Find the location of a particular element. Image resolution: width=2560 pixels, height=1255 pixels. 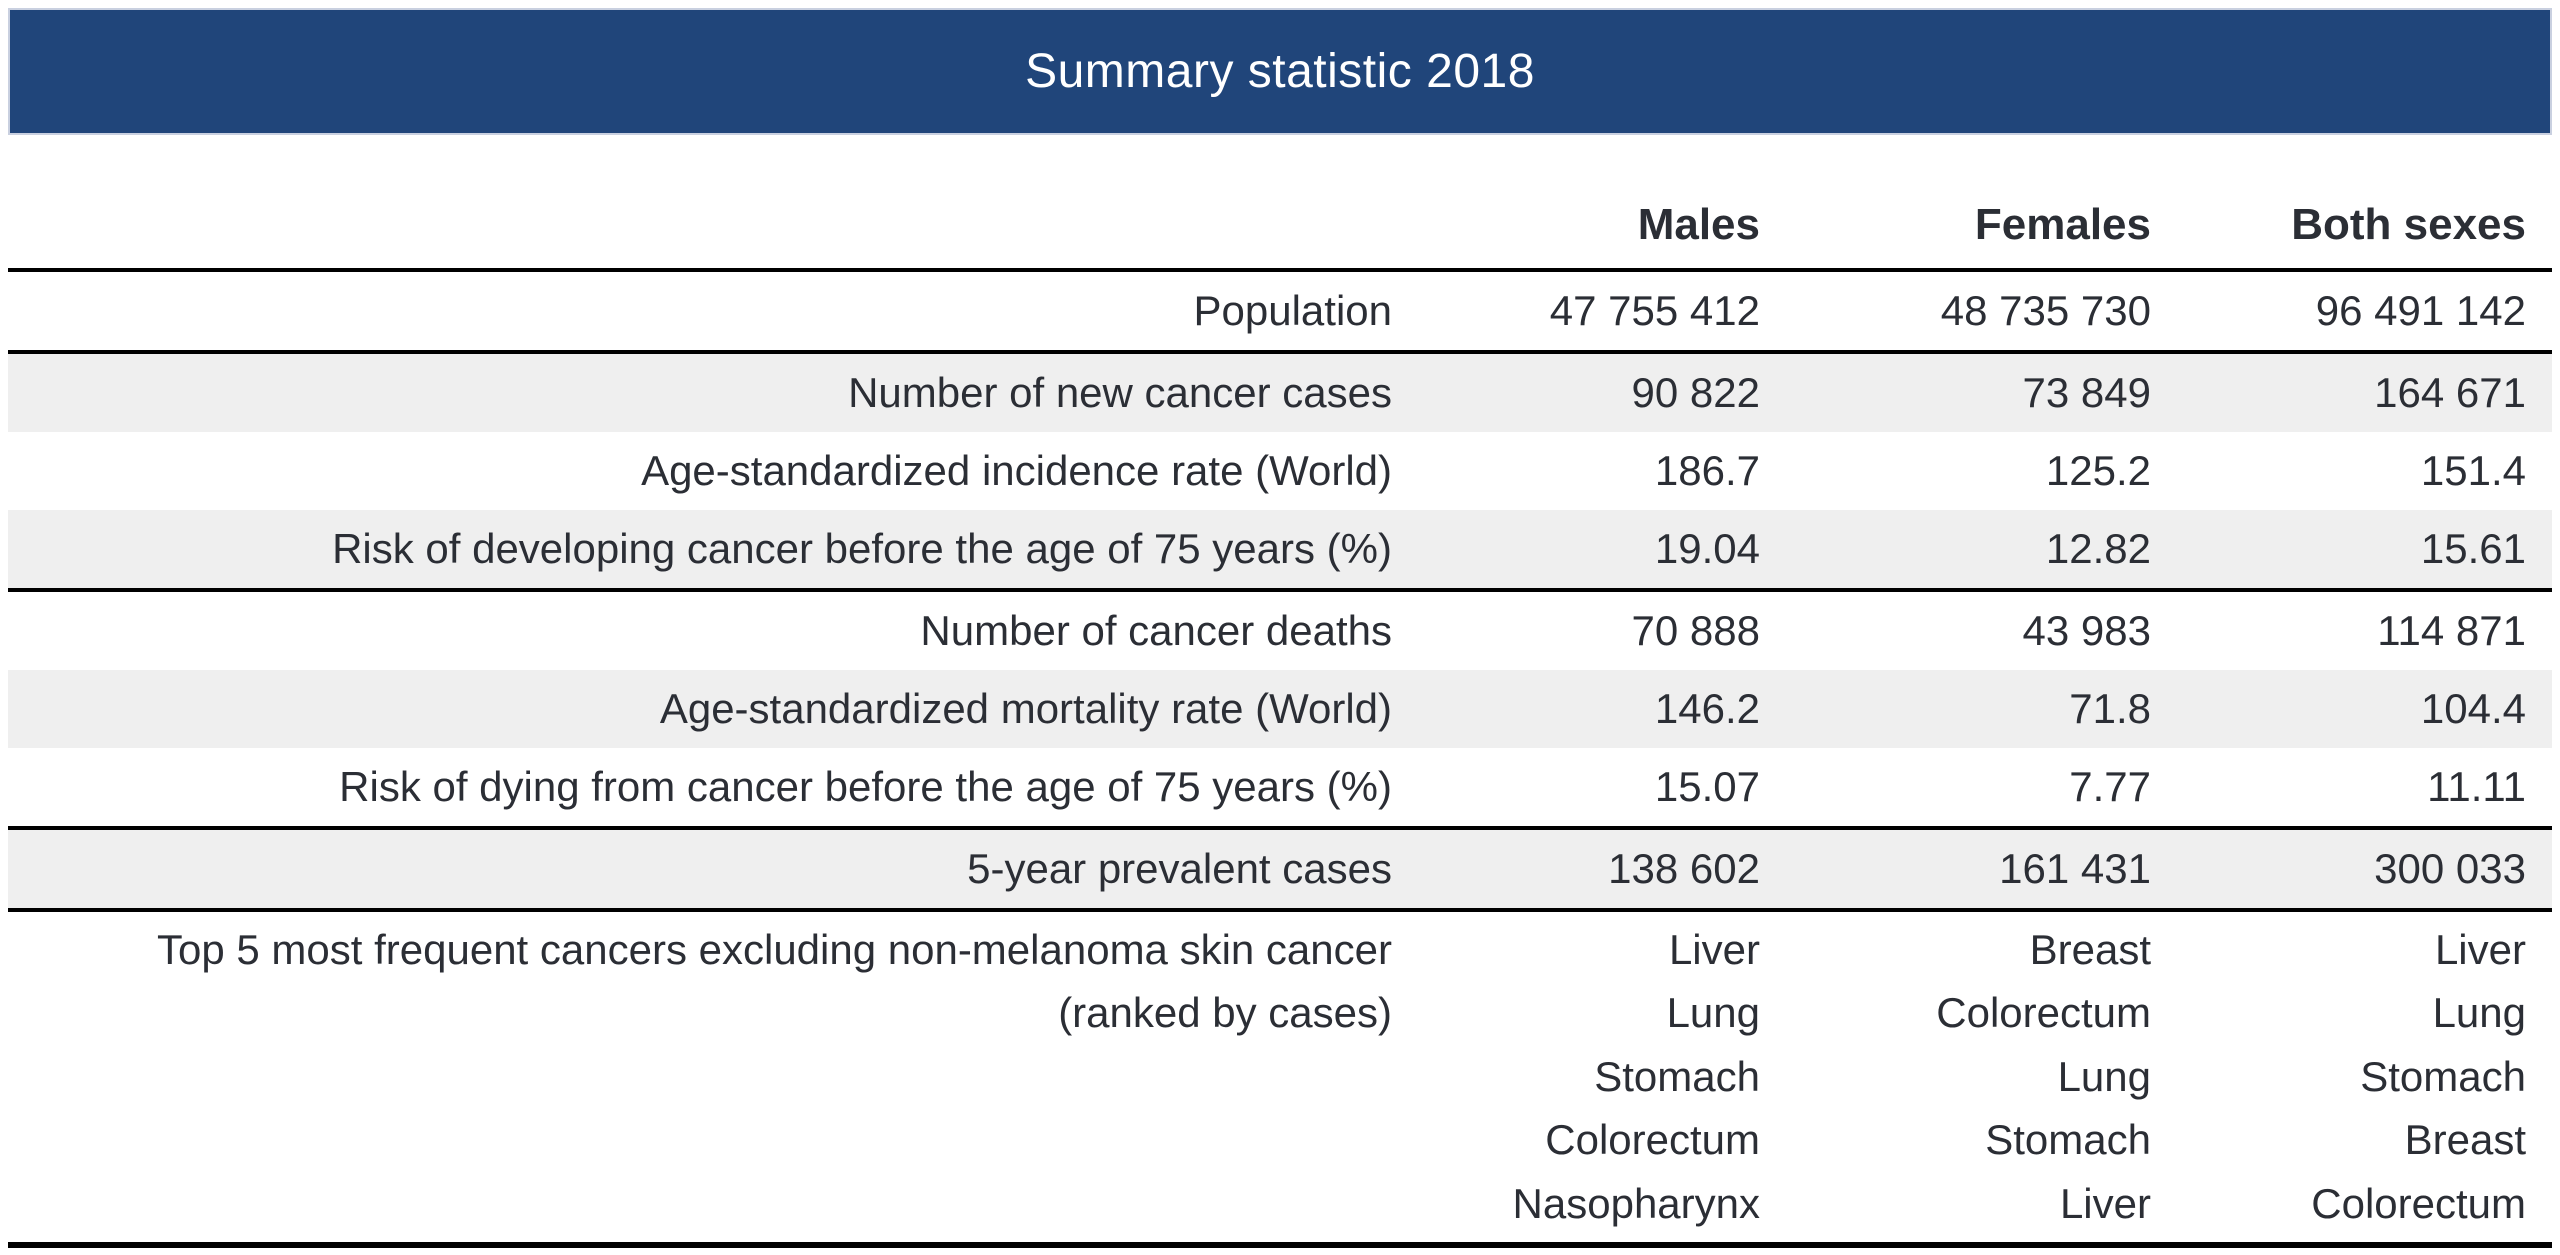

incidence-rate-females-value: 125.2 is located at coordinates (2098, 470).